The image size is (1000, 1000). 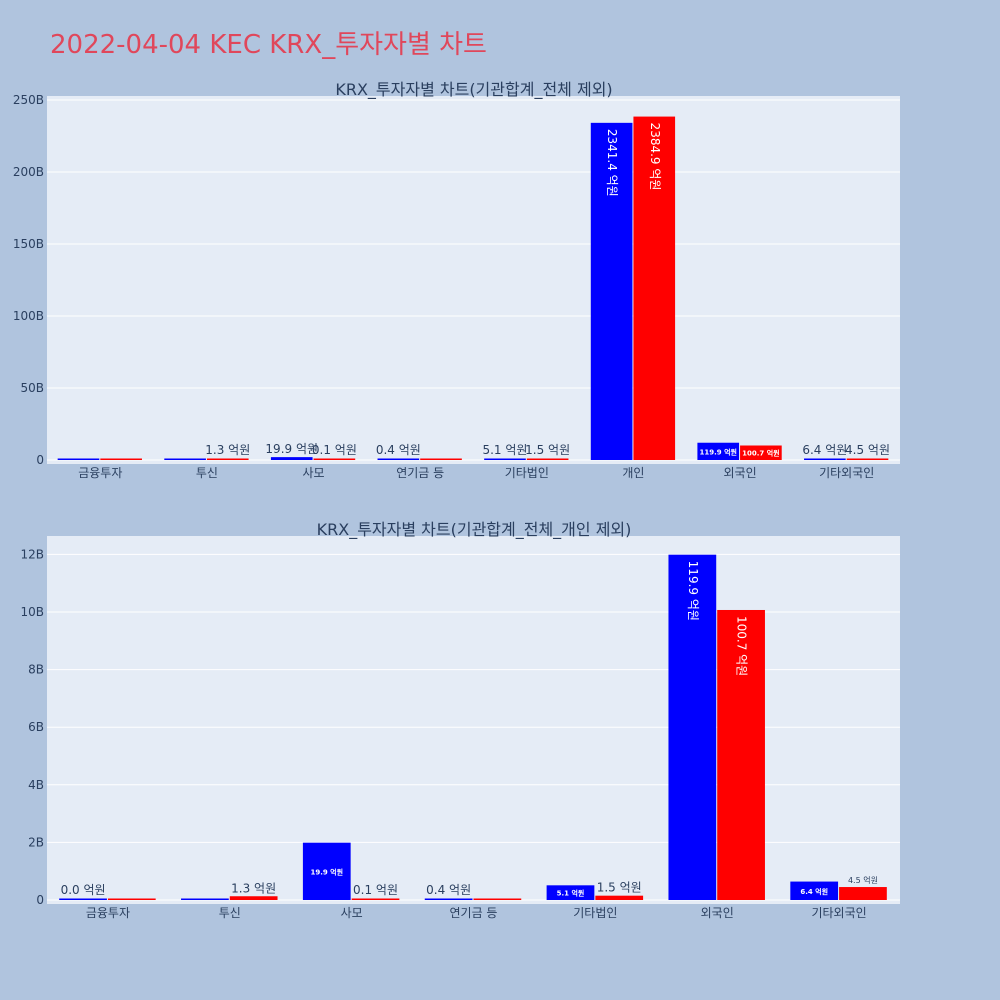 I want to click on y-tick-label: 10B, so click(x=32, y=612).